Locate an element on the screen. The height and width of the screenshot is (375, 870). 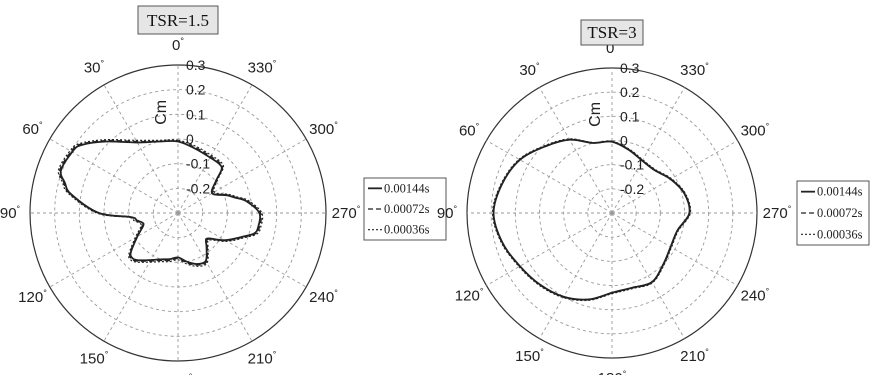
angle-tick-label: 0° is located at coordinates (178, 45).